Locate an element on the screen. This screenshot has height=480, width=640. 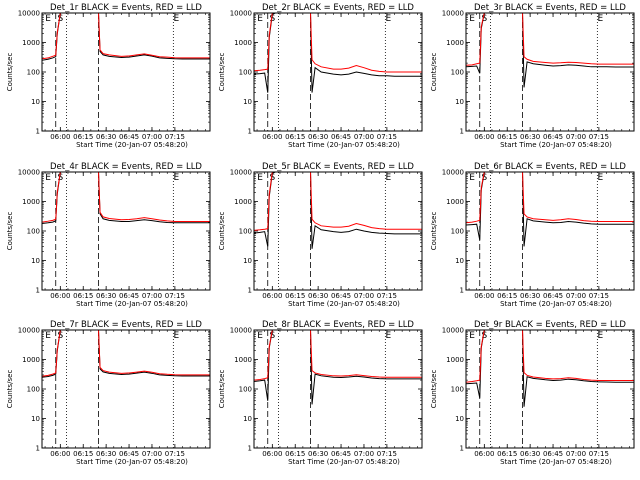
chart-title: Det_9r BLACK = Events, RED = LLD is located at coordinates (550, 325).